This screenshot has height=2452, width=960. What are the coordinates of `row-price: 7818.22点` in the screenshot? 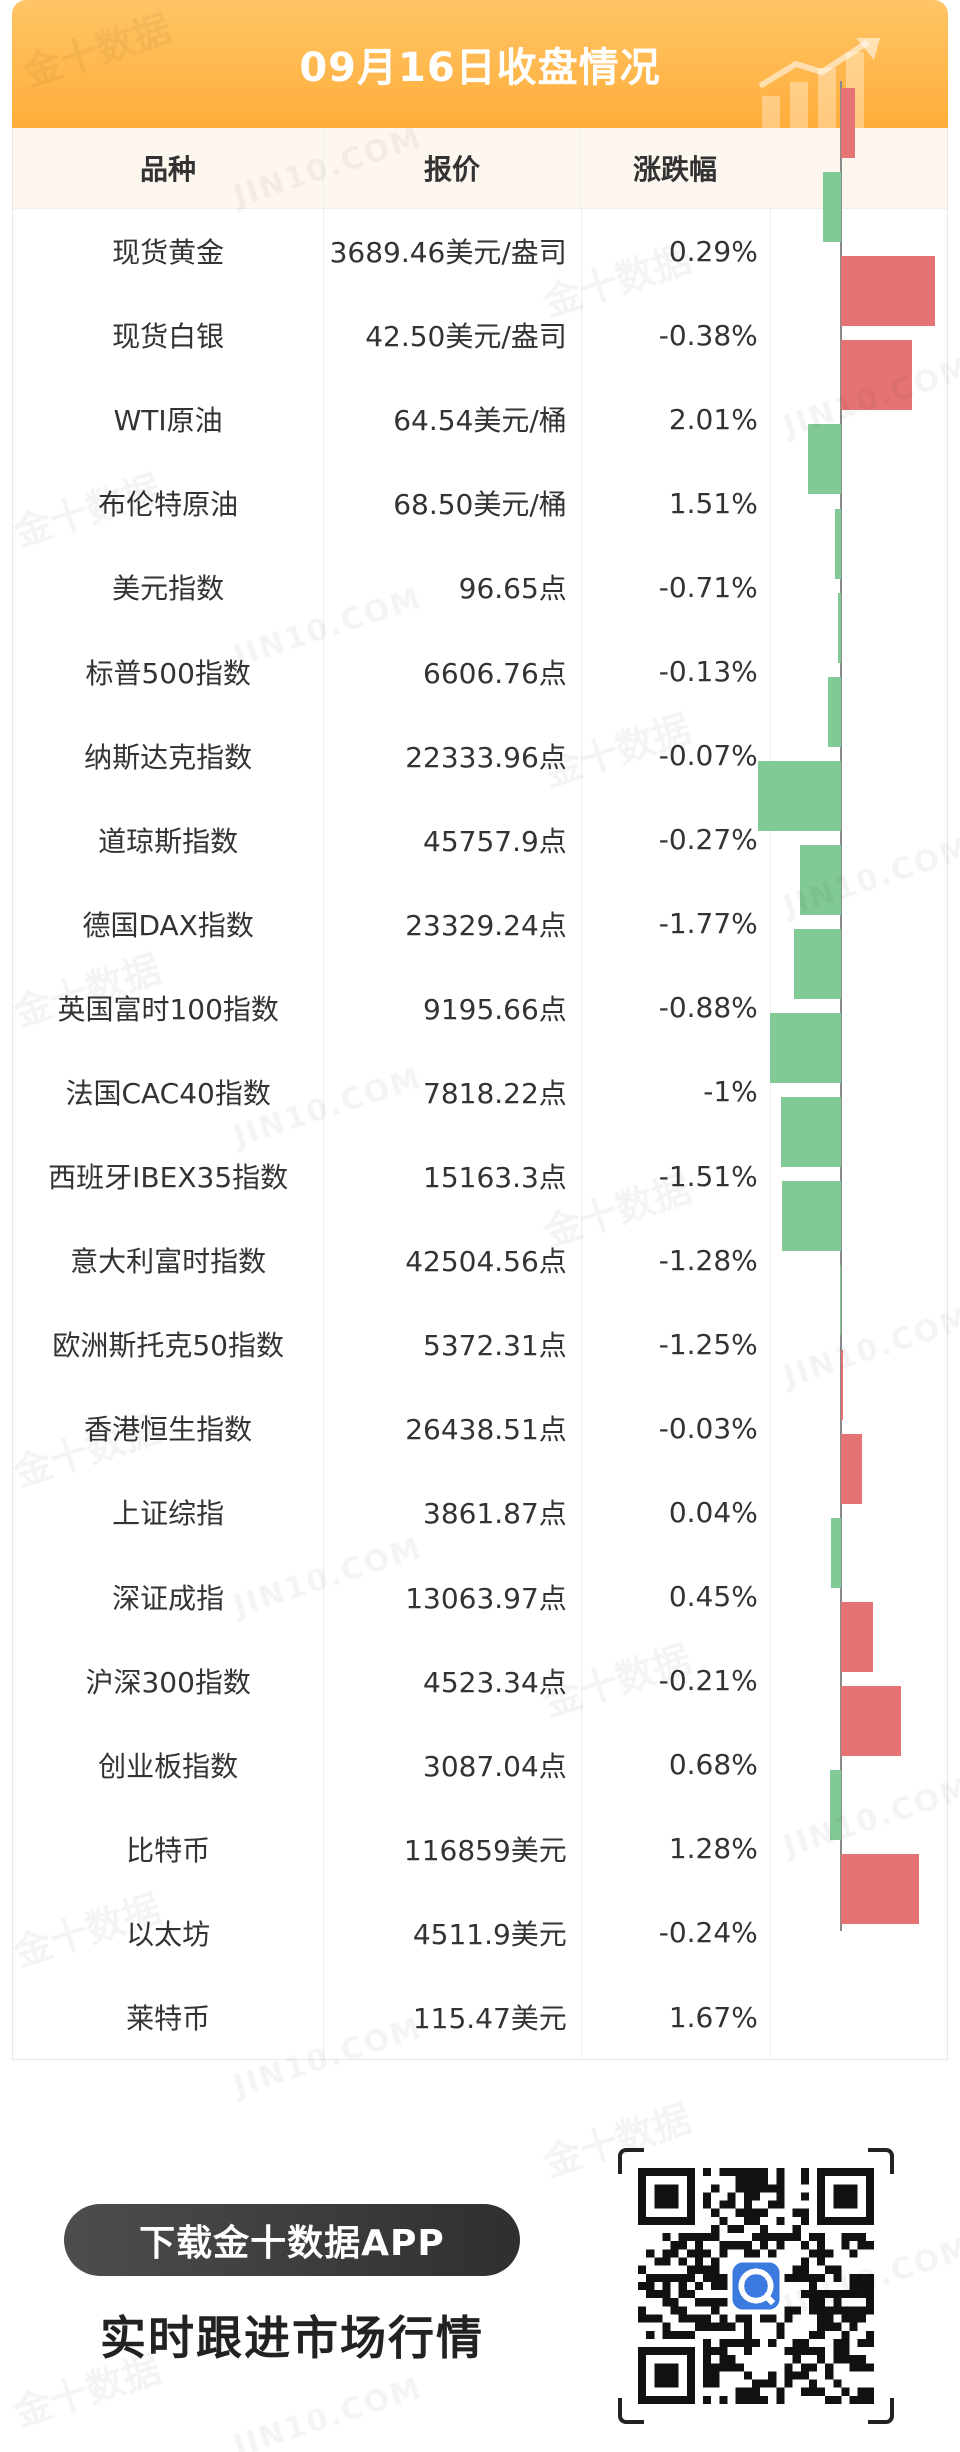 It's located at (453, 1092).